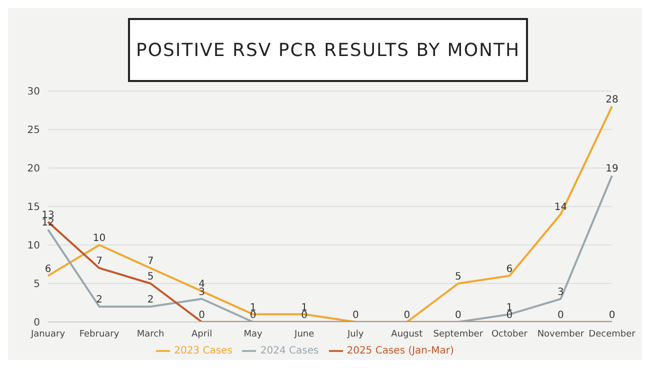 The width and height of the screenshot is (650, 368). I want to click on x-tick-label: June, so click(304, 334).